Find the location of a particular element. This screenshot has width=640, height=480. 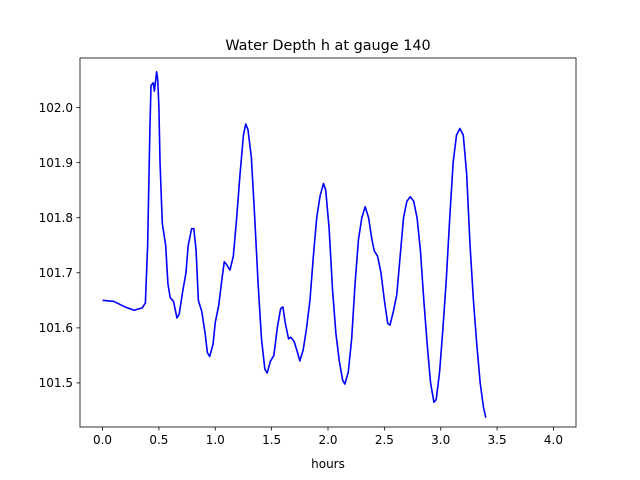

y-tick-label: 101.9 is located at coordinates (56, 163).